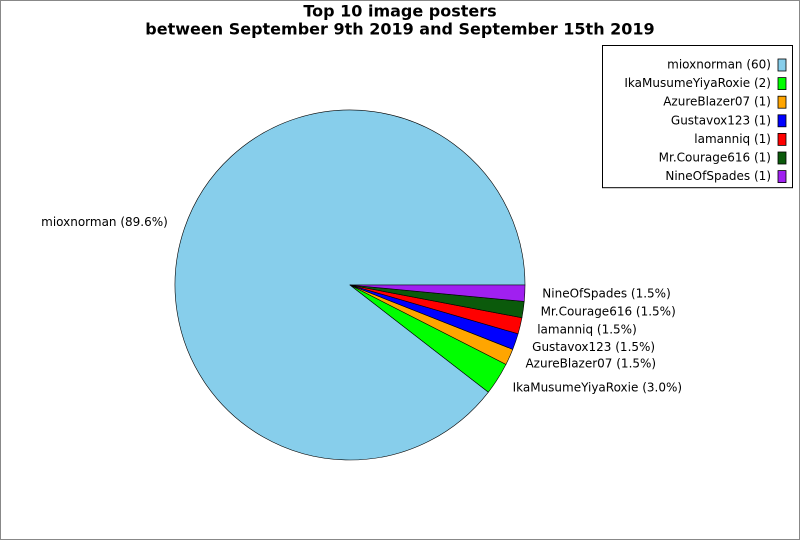 Image resolution: width=800 pixels, height=540 pixels. What do you see at coordinates (715, 158) in the screenshot?
I see `legend-label: Mr.Courage616 (1)` at bounding box center [715, 158].